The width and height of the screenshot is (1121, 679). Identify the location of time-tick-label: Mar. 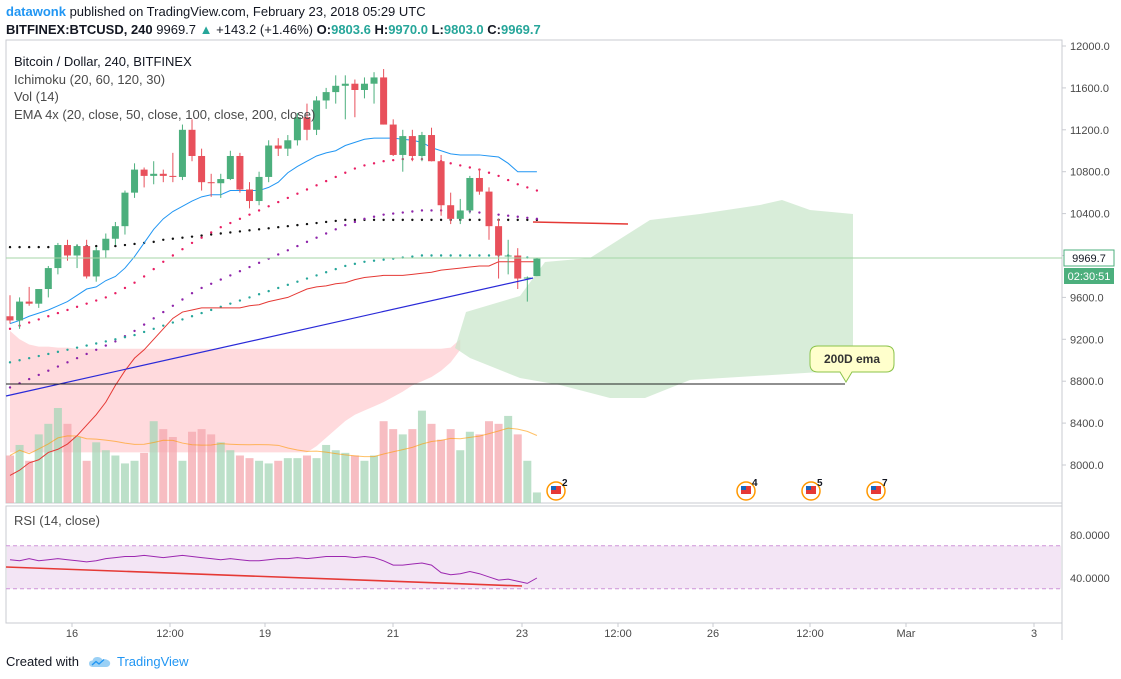
(906, 634).